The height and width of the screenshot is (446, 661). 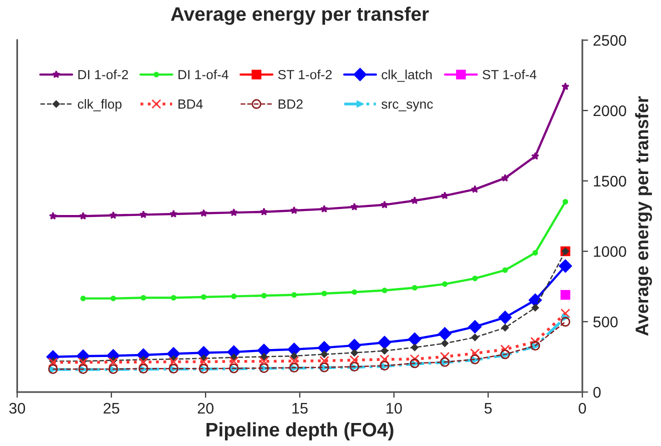 What do you see at coordinates (610, 40) in the screenshot?
I see `y-tick-label: 2500` at bounding box center [610, 40].